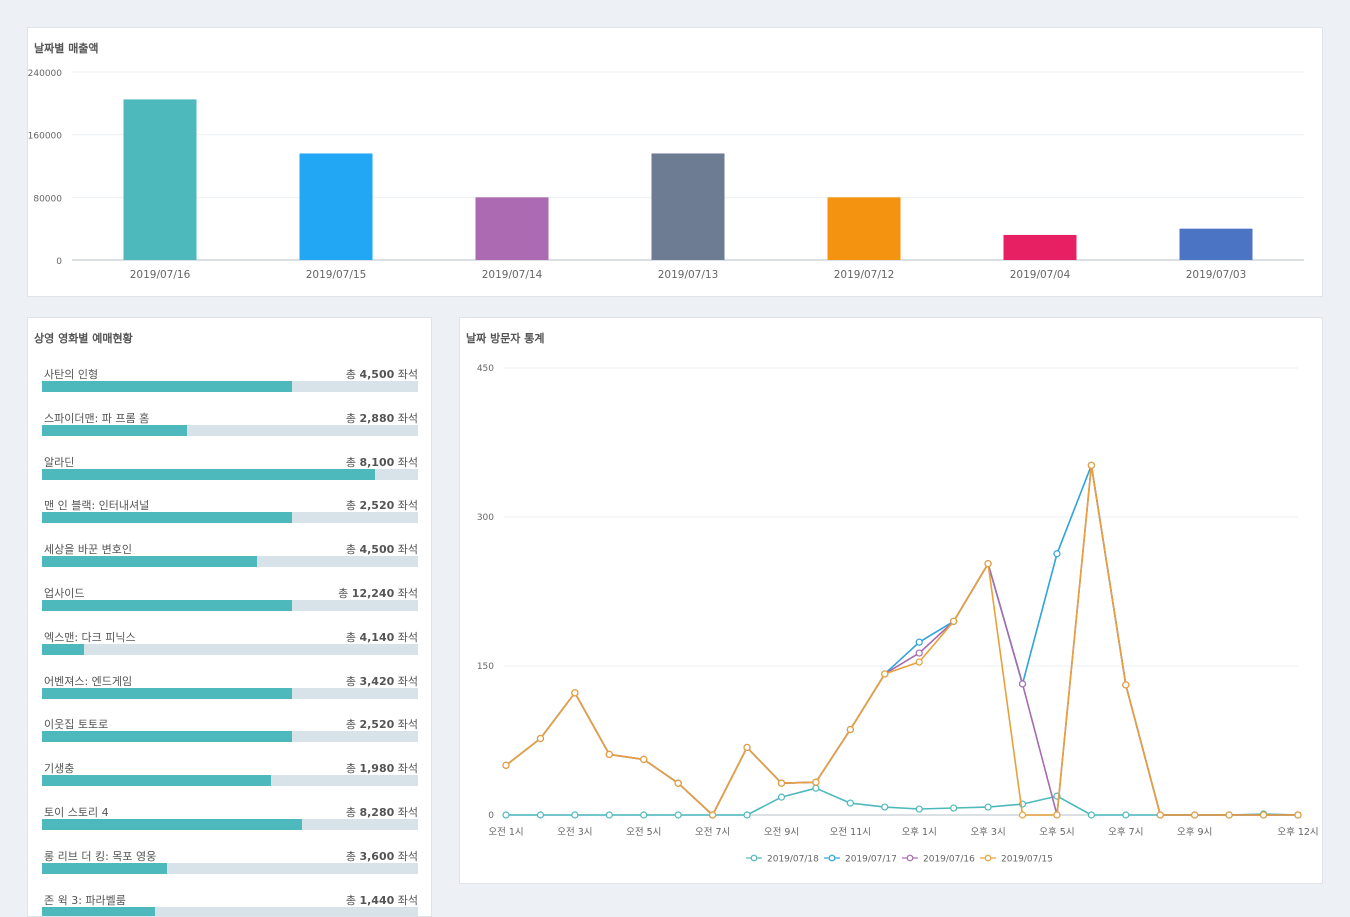  I want to click on legend-item: 2019/07/16, so click(938, 860).